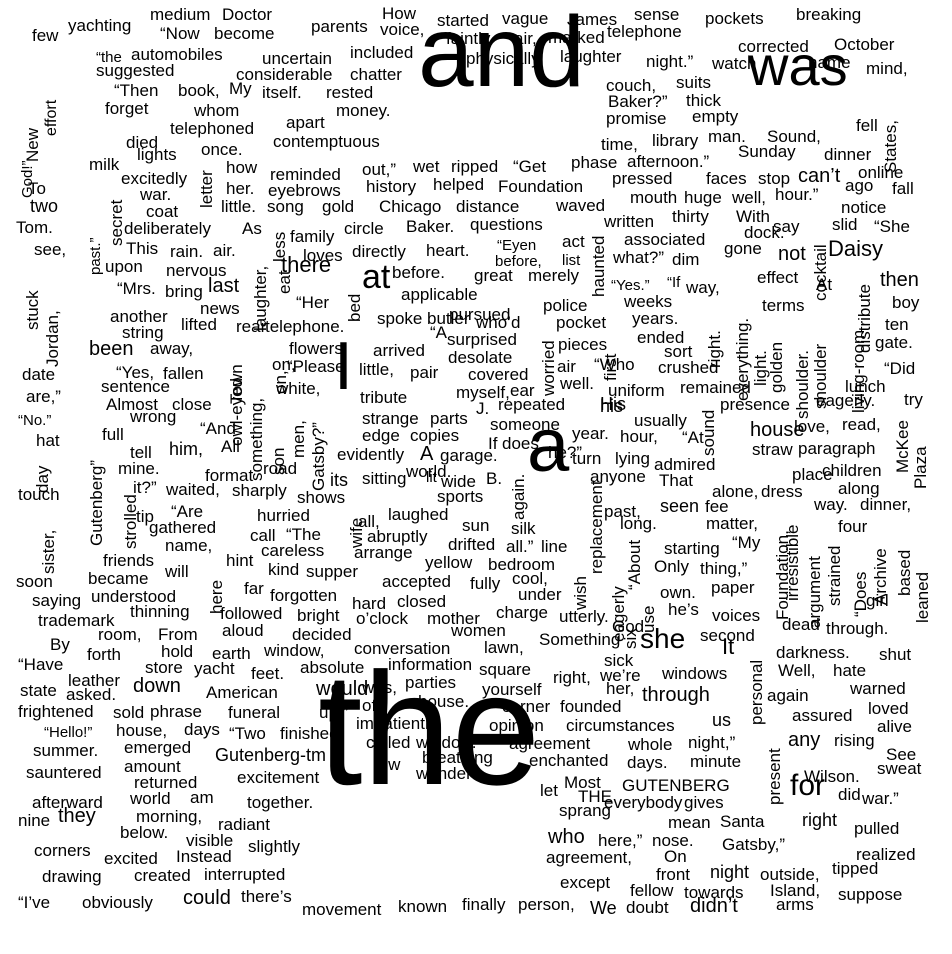  What do you see at coordinates (298, 389) in the screenshot?
I see `word-white: white,` at bounding box center [298, 389].